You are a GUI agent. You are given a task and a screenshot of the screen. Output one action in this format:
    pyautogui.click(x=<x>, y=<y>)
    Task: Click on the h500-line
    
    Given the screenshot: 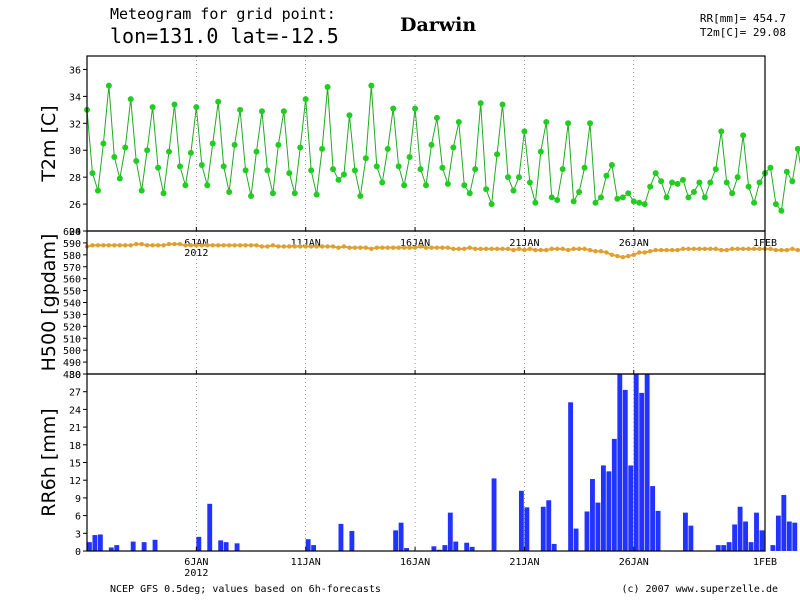 What is the action you would take?
    pyautogui.click(x=443, y=251)
    